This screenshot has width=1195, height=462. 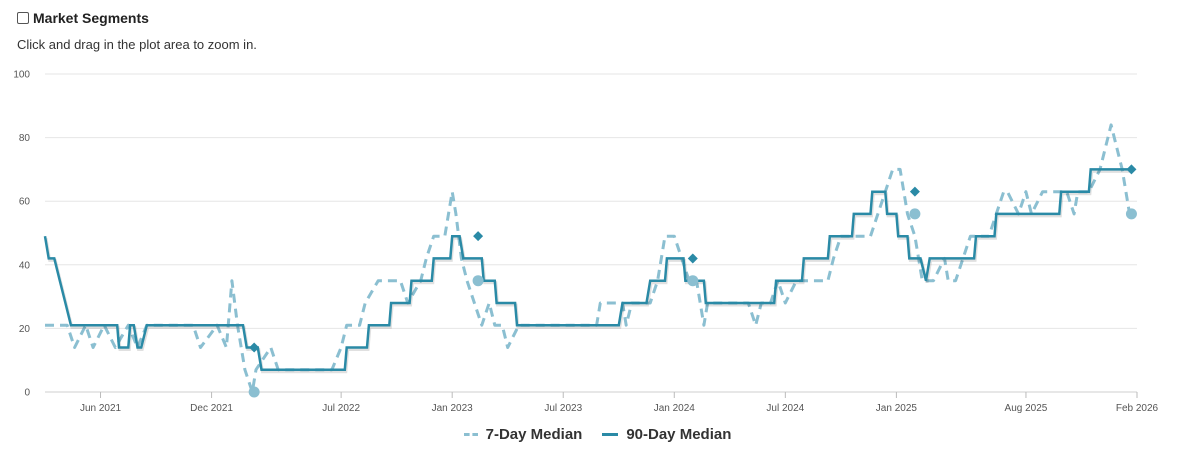 What do you see at coordinates (27, 393) in the screenshot?
I see `y-tick-label-0: 0` at bounding box center [27, 393].